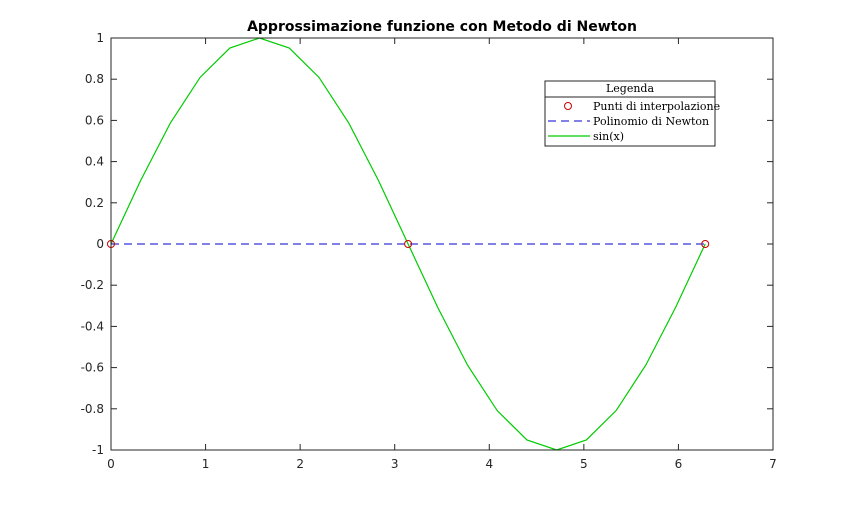 The width and height of the screenshot is (855, 512). What do you see at coordinates (92, 409) in the screenshot?
I see `y-tick-label: -0.8` at bounding box center [92, 409].